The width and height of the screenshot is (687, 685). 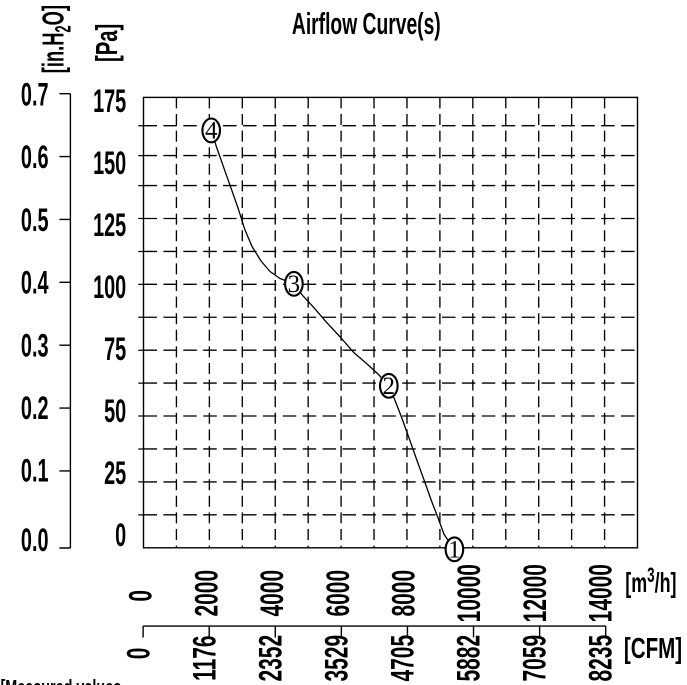 What do you see at coordinates (109, 287) in the screenshot?
I see `svg-text: 100` at bounding box center [109, 287].